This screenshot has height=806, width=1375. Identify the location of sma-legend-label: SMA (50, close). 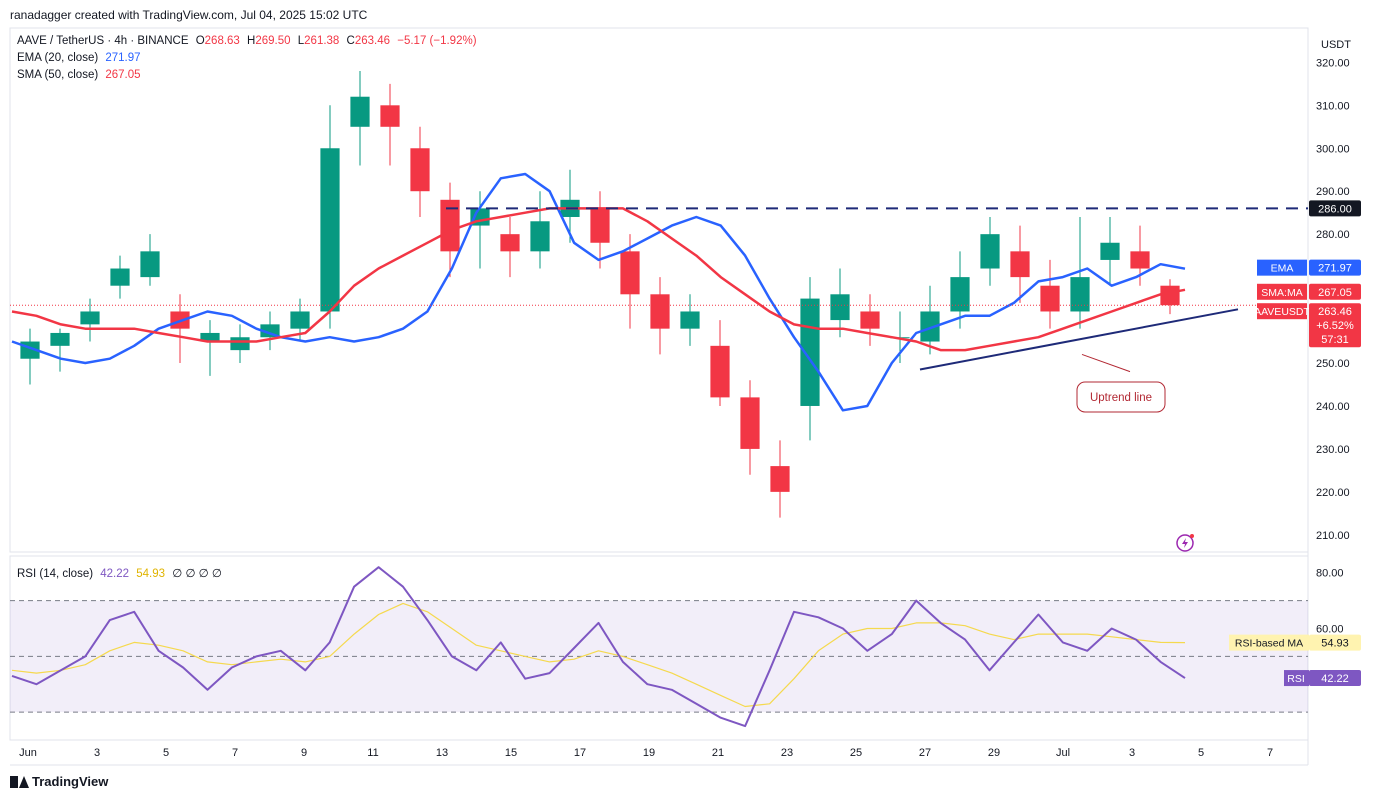
(58, 75).